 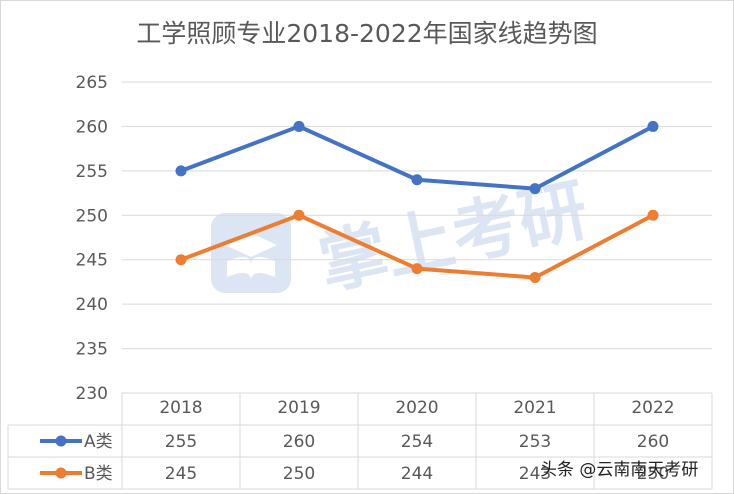 I want to click on y-tick-label: 240, so click(x=92, y=305).